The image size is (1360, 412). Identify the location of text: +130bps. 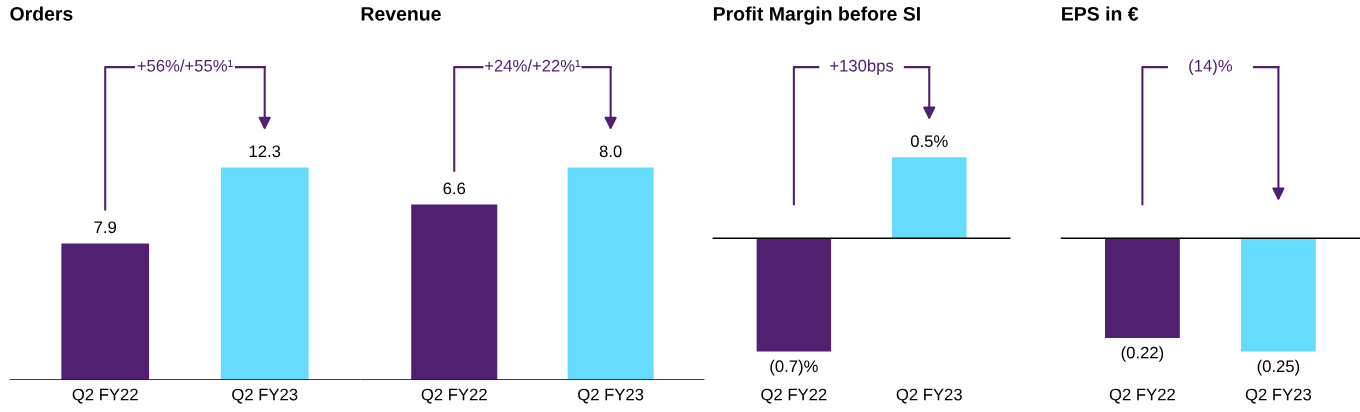
(862, 67).